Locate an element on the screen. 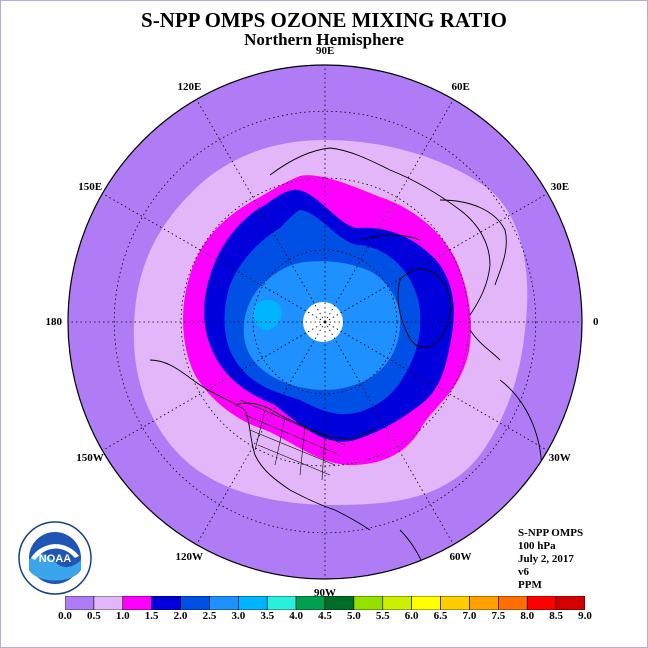 Image resolution: width=648 pixels, height=648 pixels. pole-no-data is located at coordinates (323, 322).